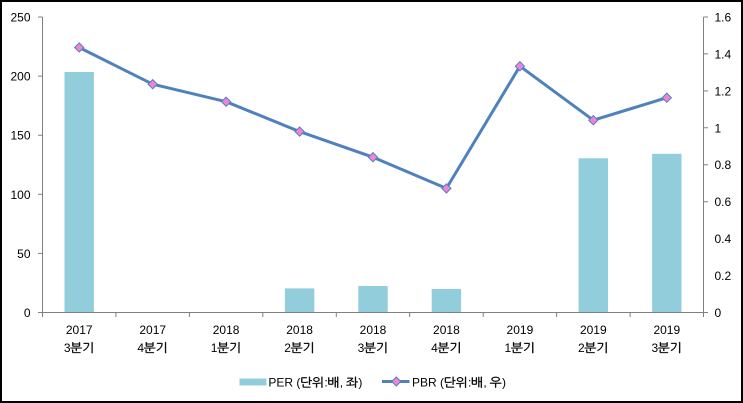 The height and width of the screenshot is (403, 743). What do you see at coordinates (20, 77) in the screenshot?
I see `svg-text: 200` at bounding box center [20, 77].